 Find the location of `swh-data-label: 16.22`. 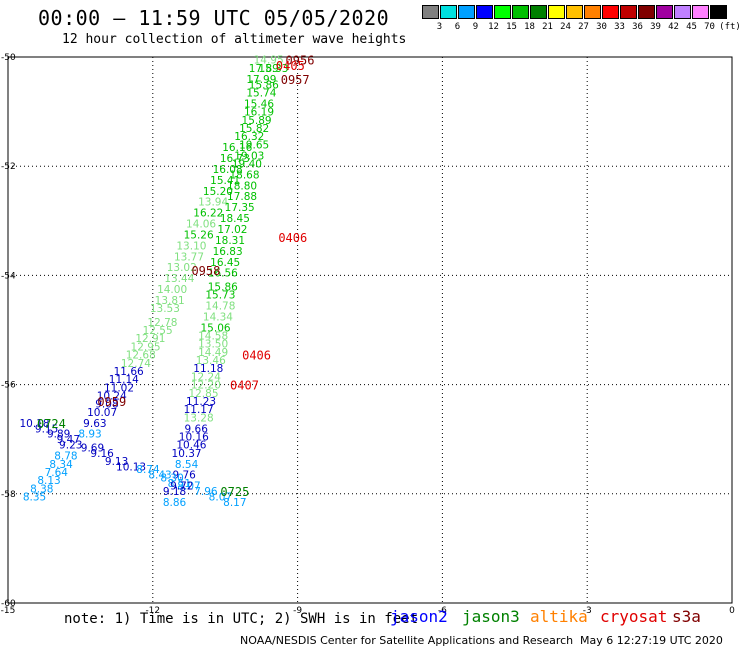

swh-data-label: 16.22 is located at coordinates (208, 214).